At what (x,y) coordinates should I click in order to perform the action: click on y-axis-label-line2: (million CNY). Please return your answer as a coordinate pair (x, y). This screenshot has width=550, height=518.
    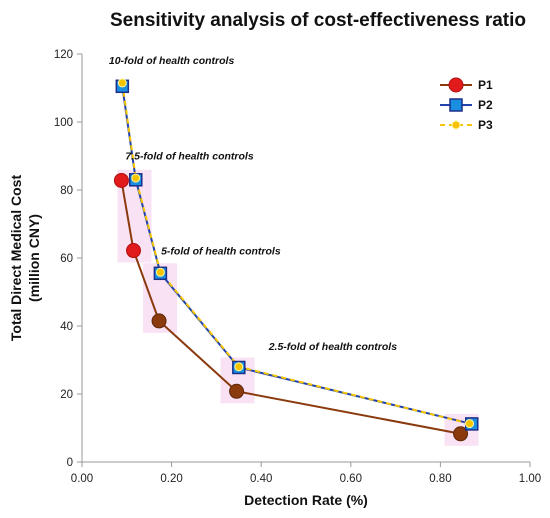
    Looking at the image, I should click on (34, 258).